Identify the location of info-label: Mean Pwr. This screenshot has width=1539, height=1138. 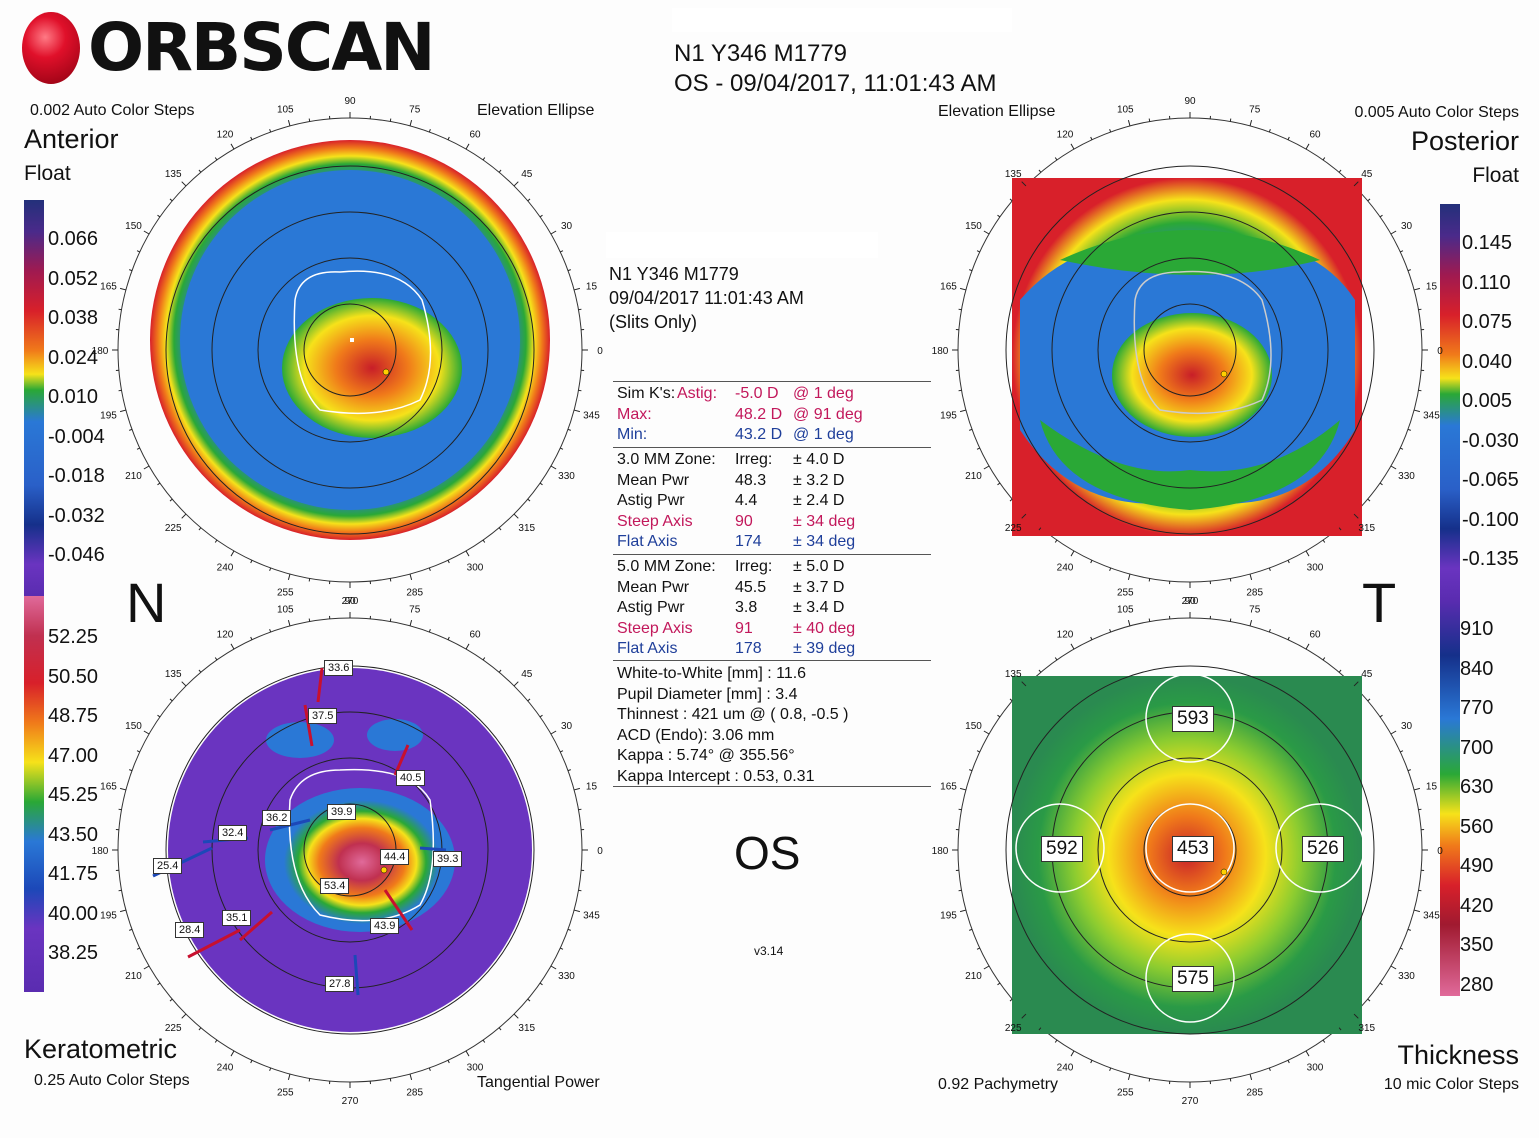
(653, 480).